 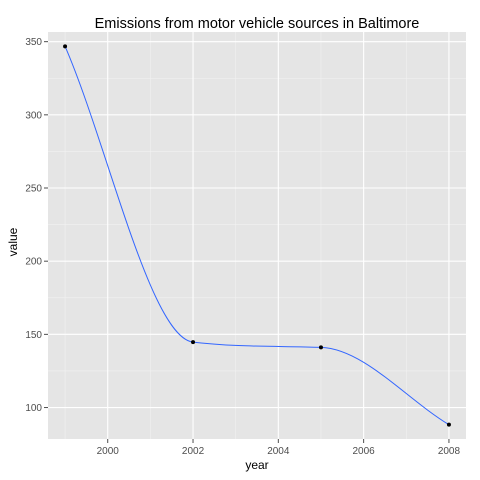 I want to click on x-tick-label: 2002, so click(x=193, y=451).